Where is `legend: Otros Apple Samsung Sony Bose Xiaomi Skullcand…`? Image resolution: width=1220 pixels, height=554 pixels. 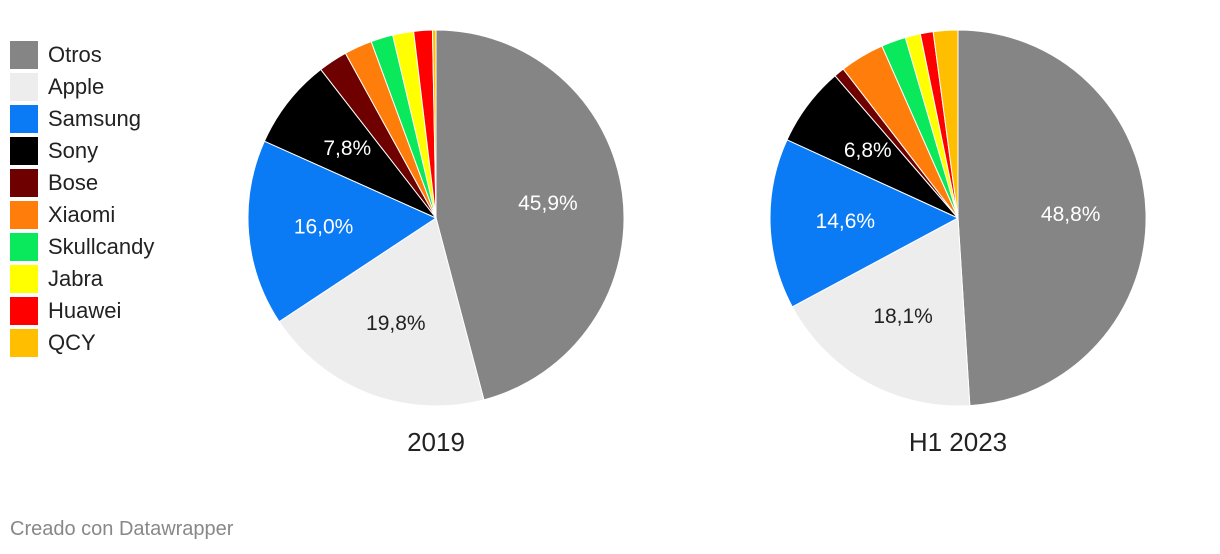
legend: Otros Apple Samsung Sony Bose Xiaomi Skullcand… is located at coordinates (82, 199).